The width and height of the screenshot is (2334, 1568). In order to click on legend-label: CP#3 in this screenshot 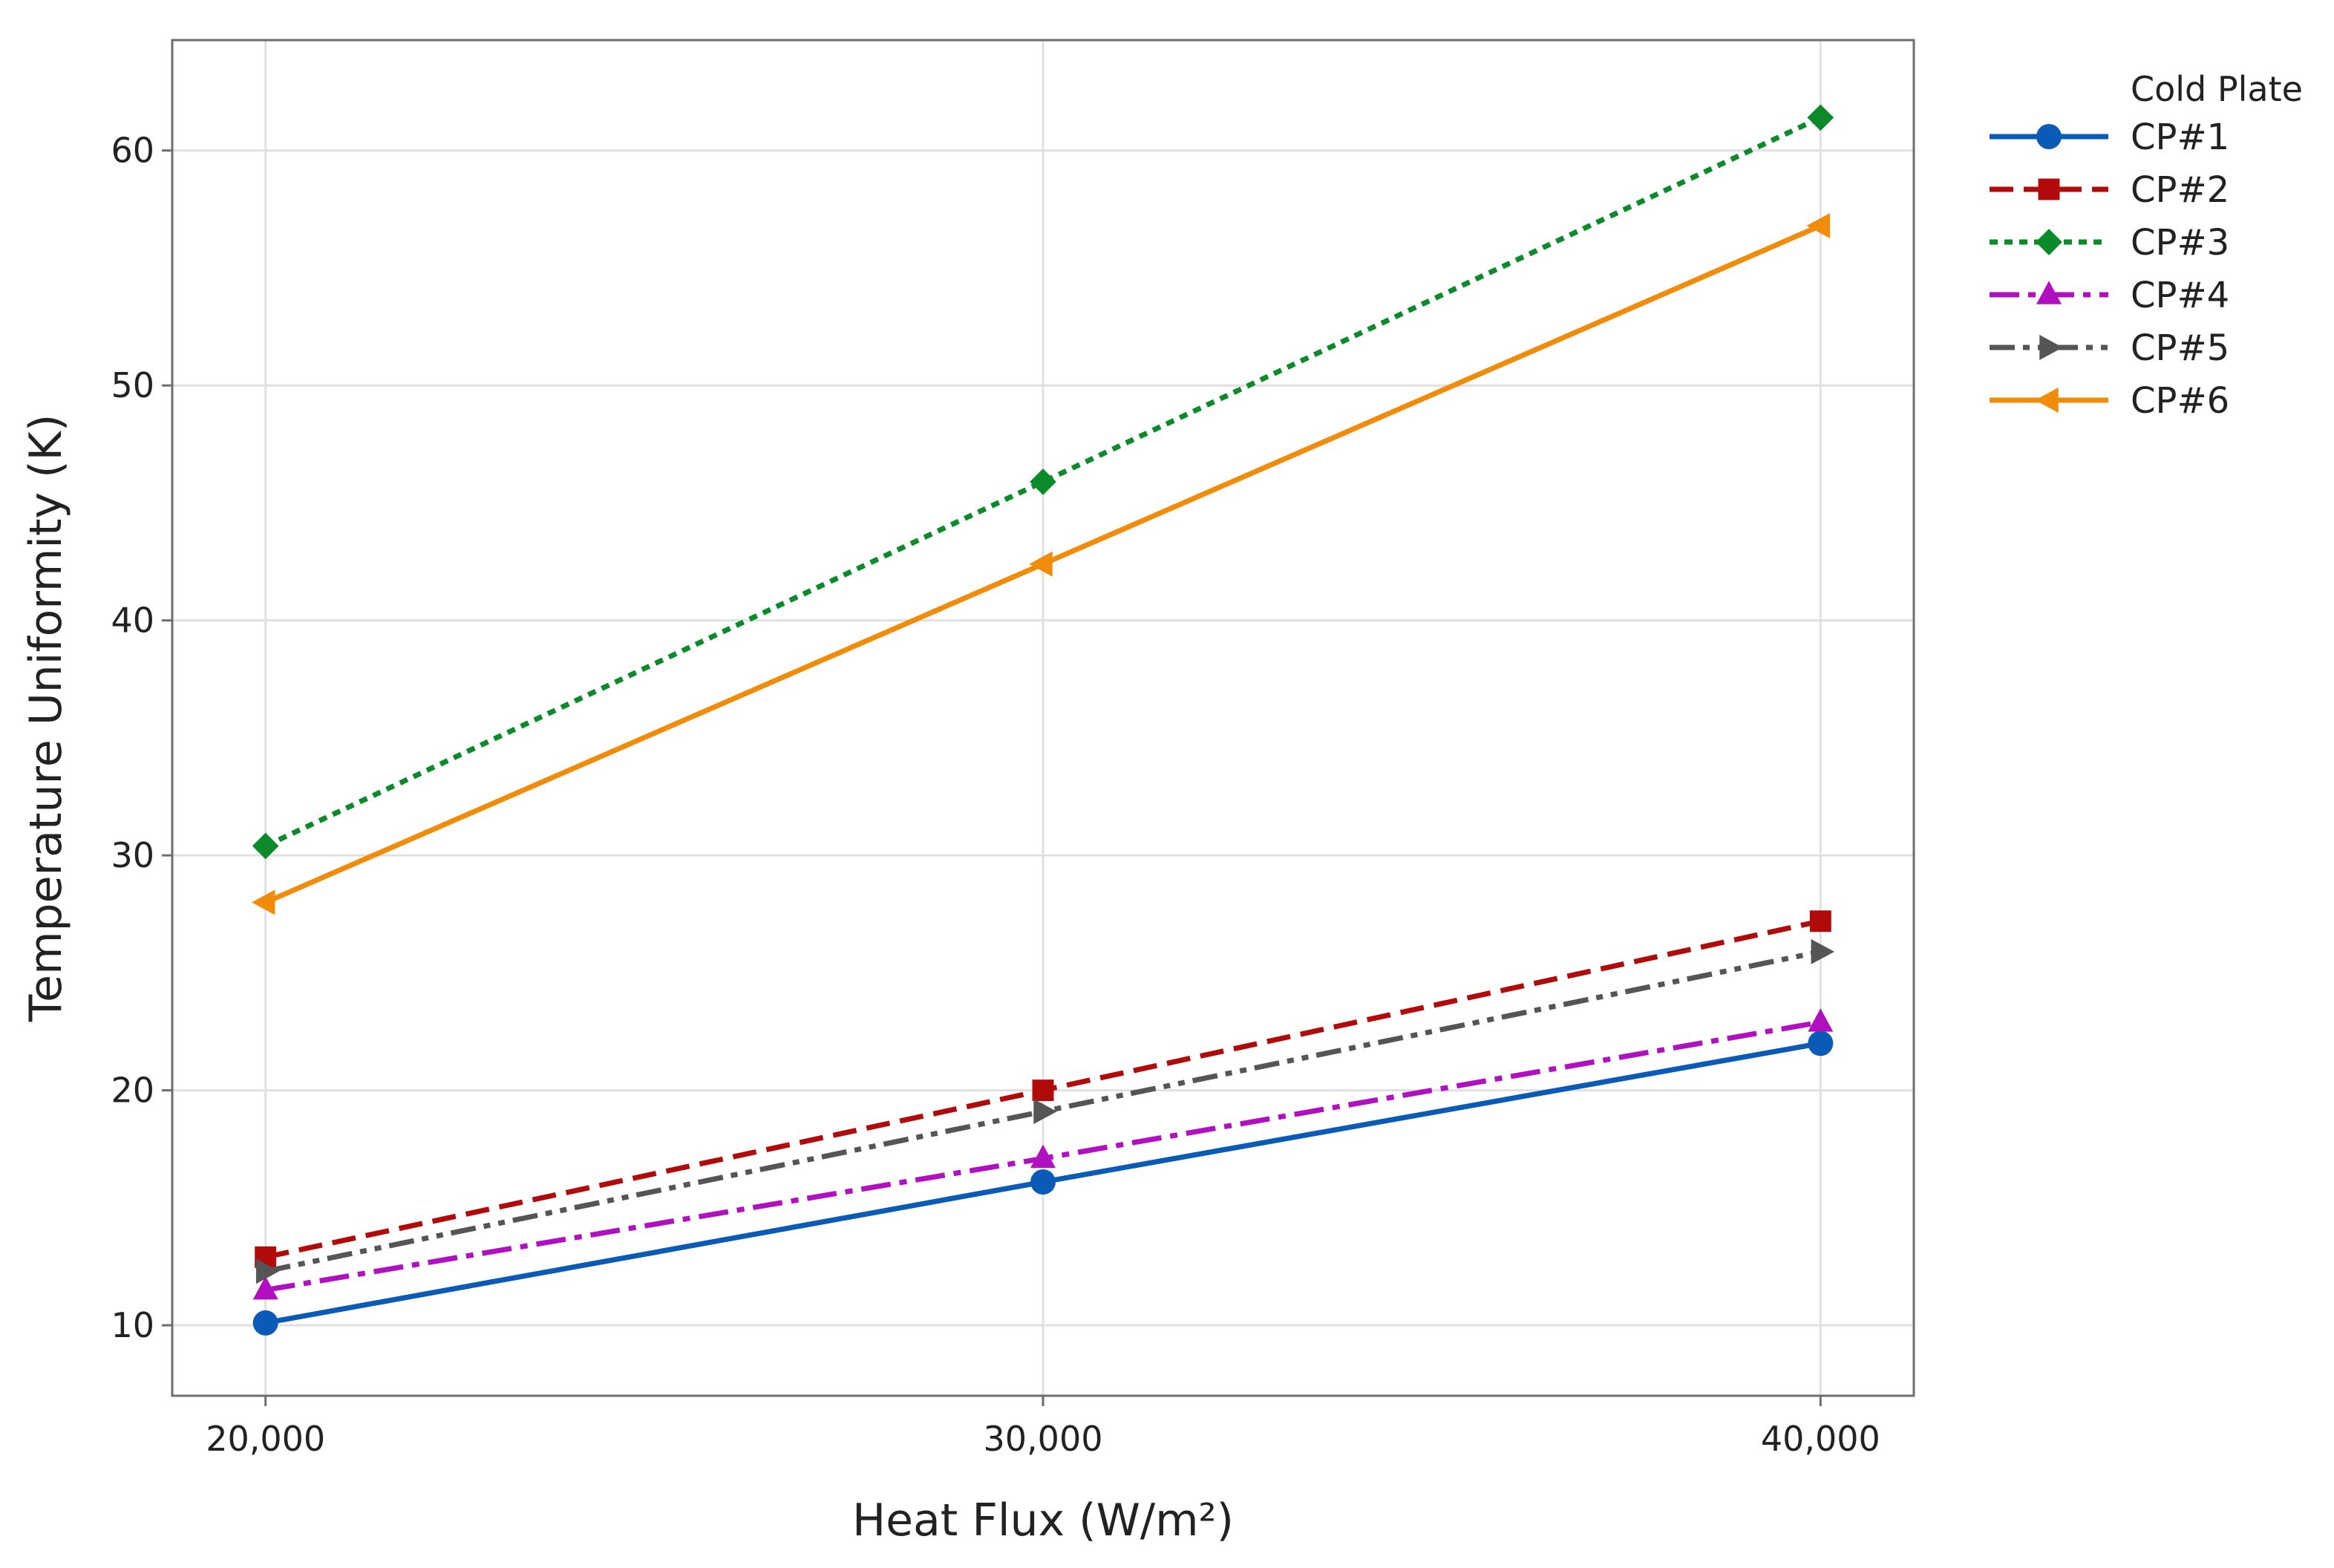, I will do `click(2180, 243)`.